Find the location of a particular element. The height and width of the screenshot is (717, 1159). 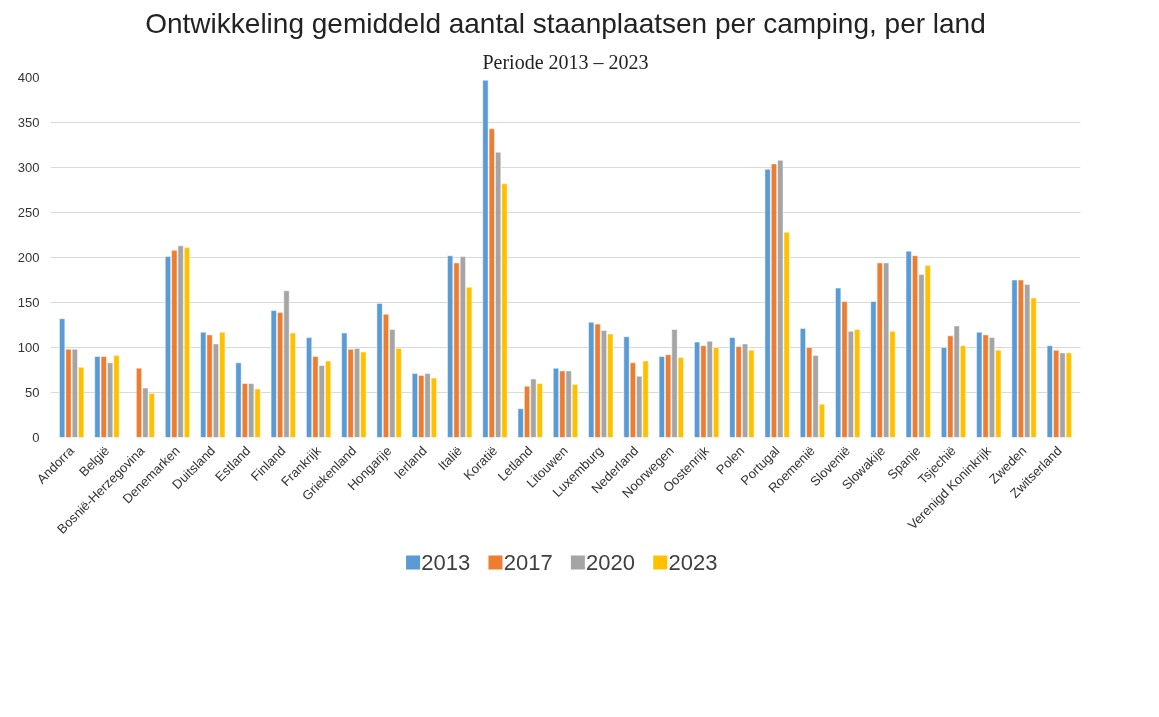

chart-title: Ontwikkeling gemiddeld aantal staanplaatsen per camping, per land is located at coordinates (565, 23).